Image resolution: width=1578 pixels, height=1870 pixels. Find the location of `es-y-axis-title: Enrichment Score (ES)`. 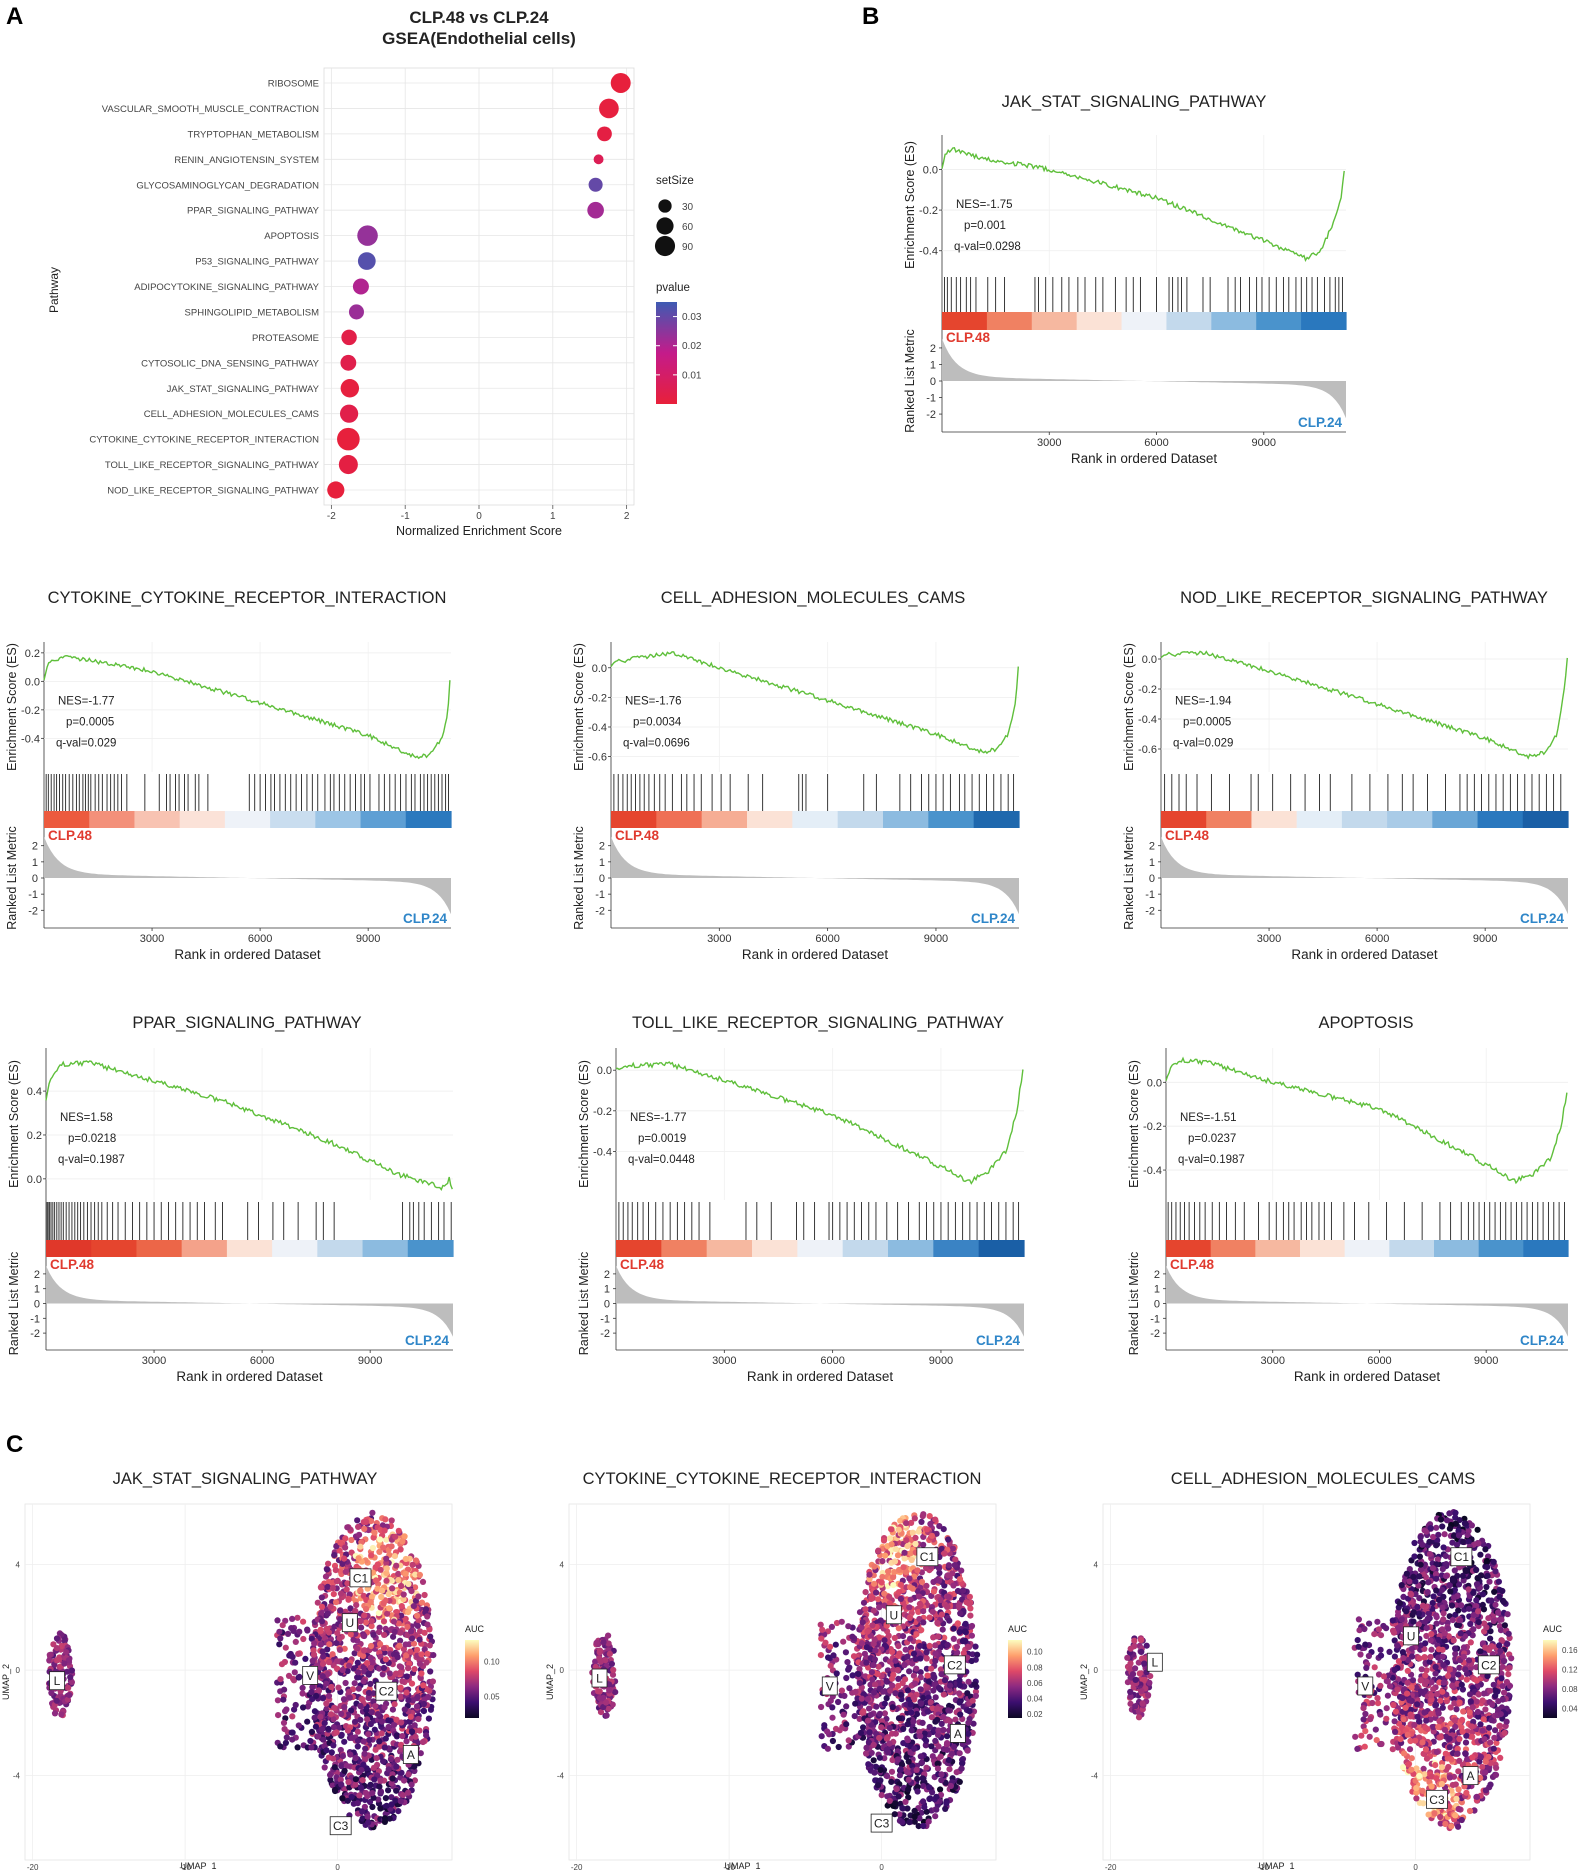

es-y-axis-title: Enrichment Score (ES) is located at coordinates (14, 1124).